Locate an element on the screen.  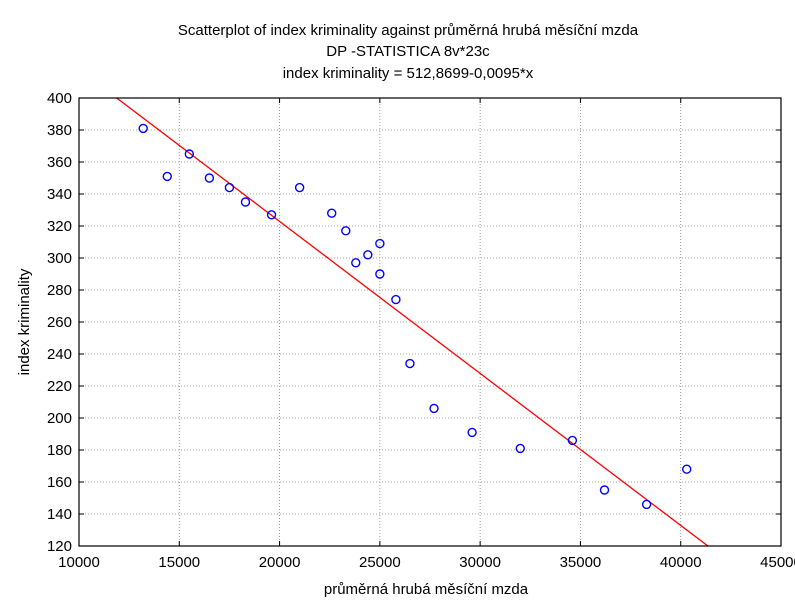
x-tick-label: 20000 is located at coordinates (280, 562).